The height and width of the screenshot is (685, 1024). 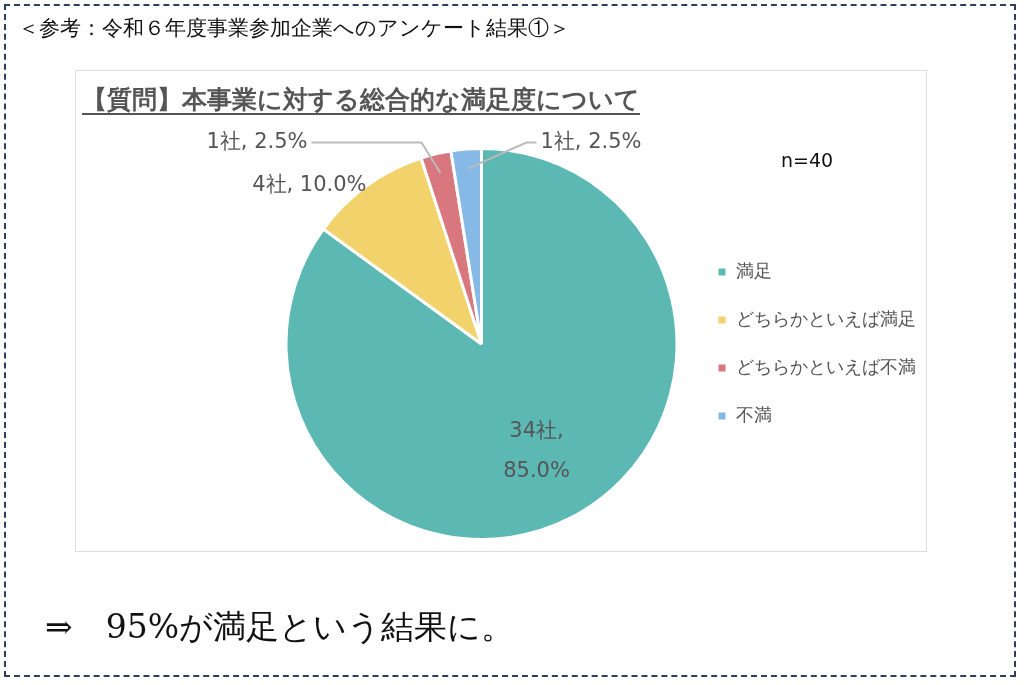 What do you see at coordinates (294, 28) in the screenshot?
I see `chart-subtitle: ＜参考：令和６年度事業参加企業へのアンケート結果①＞` at bounding box center [294, 28].